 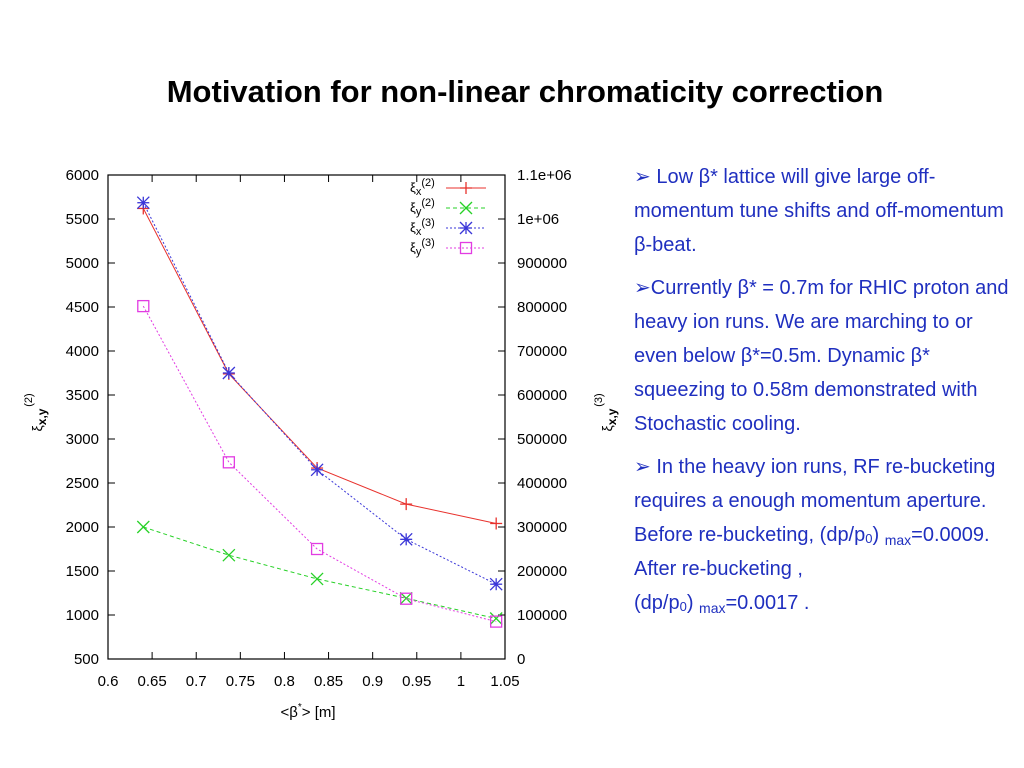 I want to click on svg-text: (3), so click(x=599, y=399).